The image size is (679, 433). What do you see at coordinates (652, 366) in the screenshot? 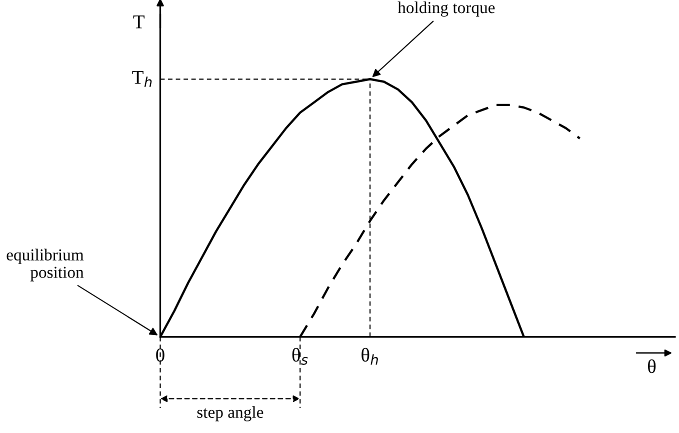
I see `x-axis-title: θ` at bounding box center [652, 366].